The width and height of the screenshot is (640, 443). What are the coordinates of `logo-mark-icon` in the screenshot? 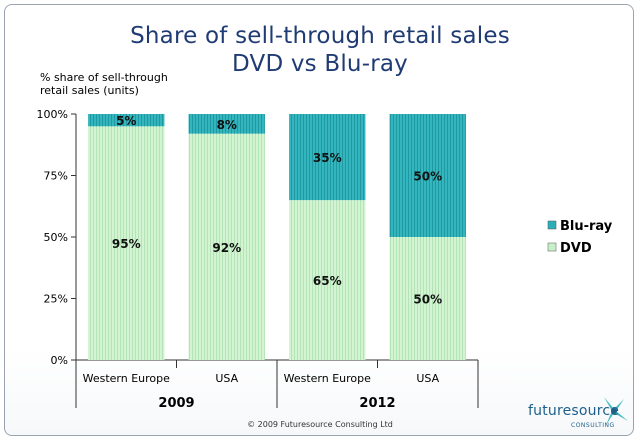 It's located at (616, 411).